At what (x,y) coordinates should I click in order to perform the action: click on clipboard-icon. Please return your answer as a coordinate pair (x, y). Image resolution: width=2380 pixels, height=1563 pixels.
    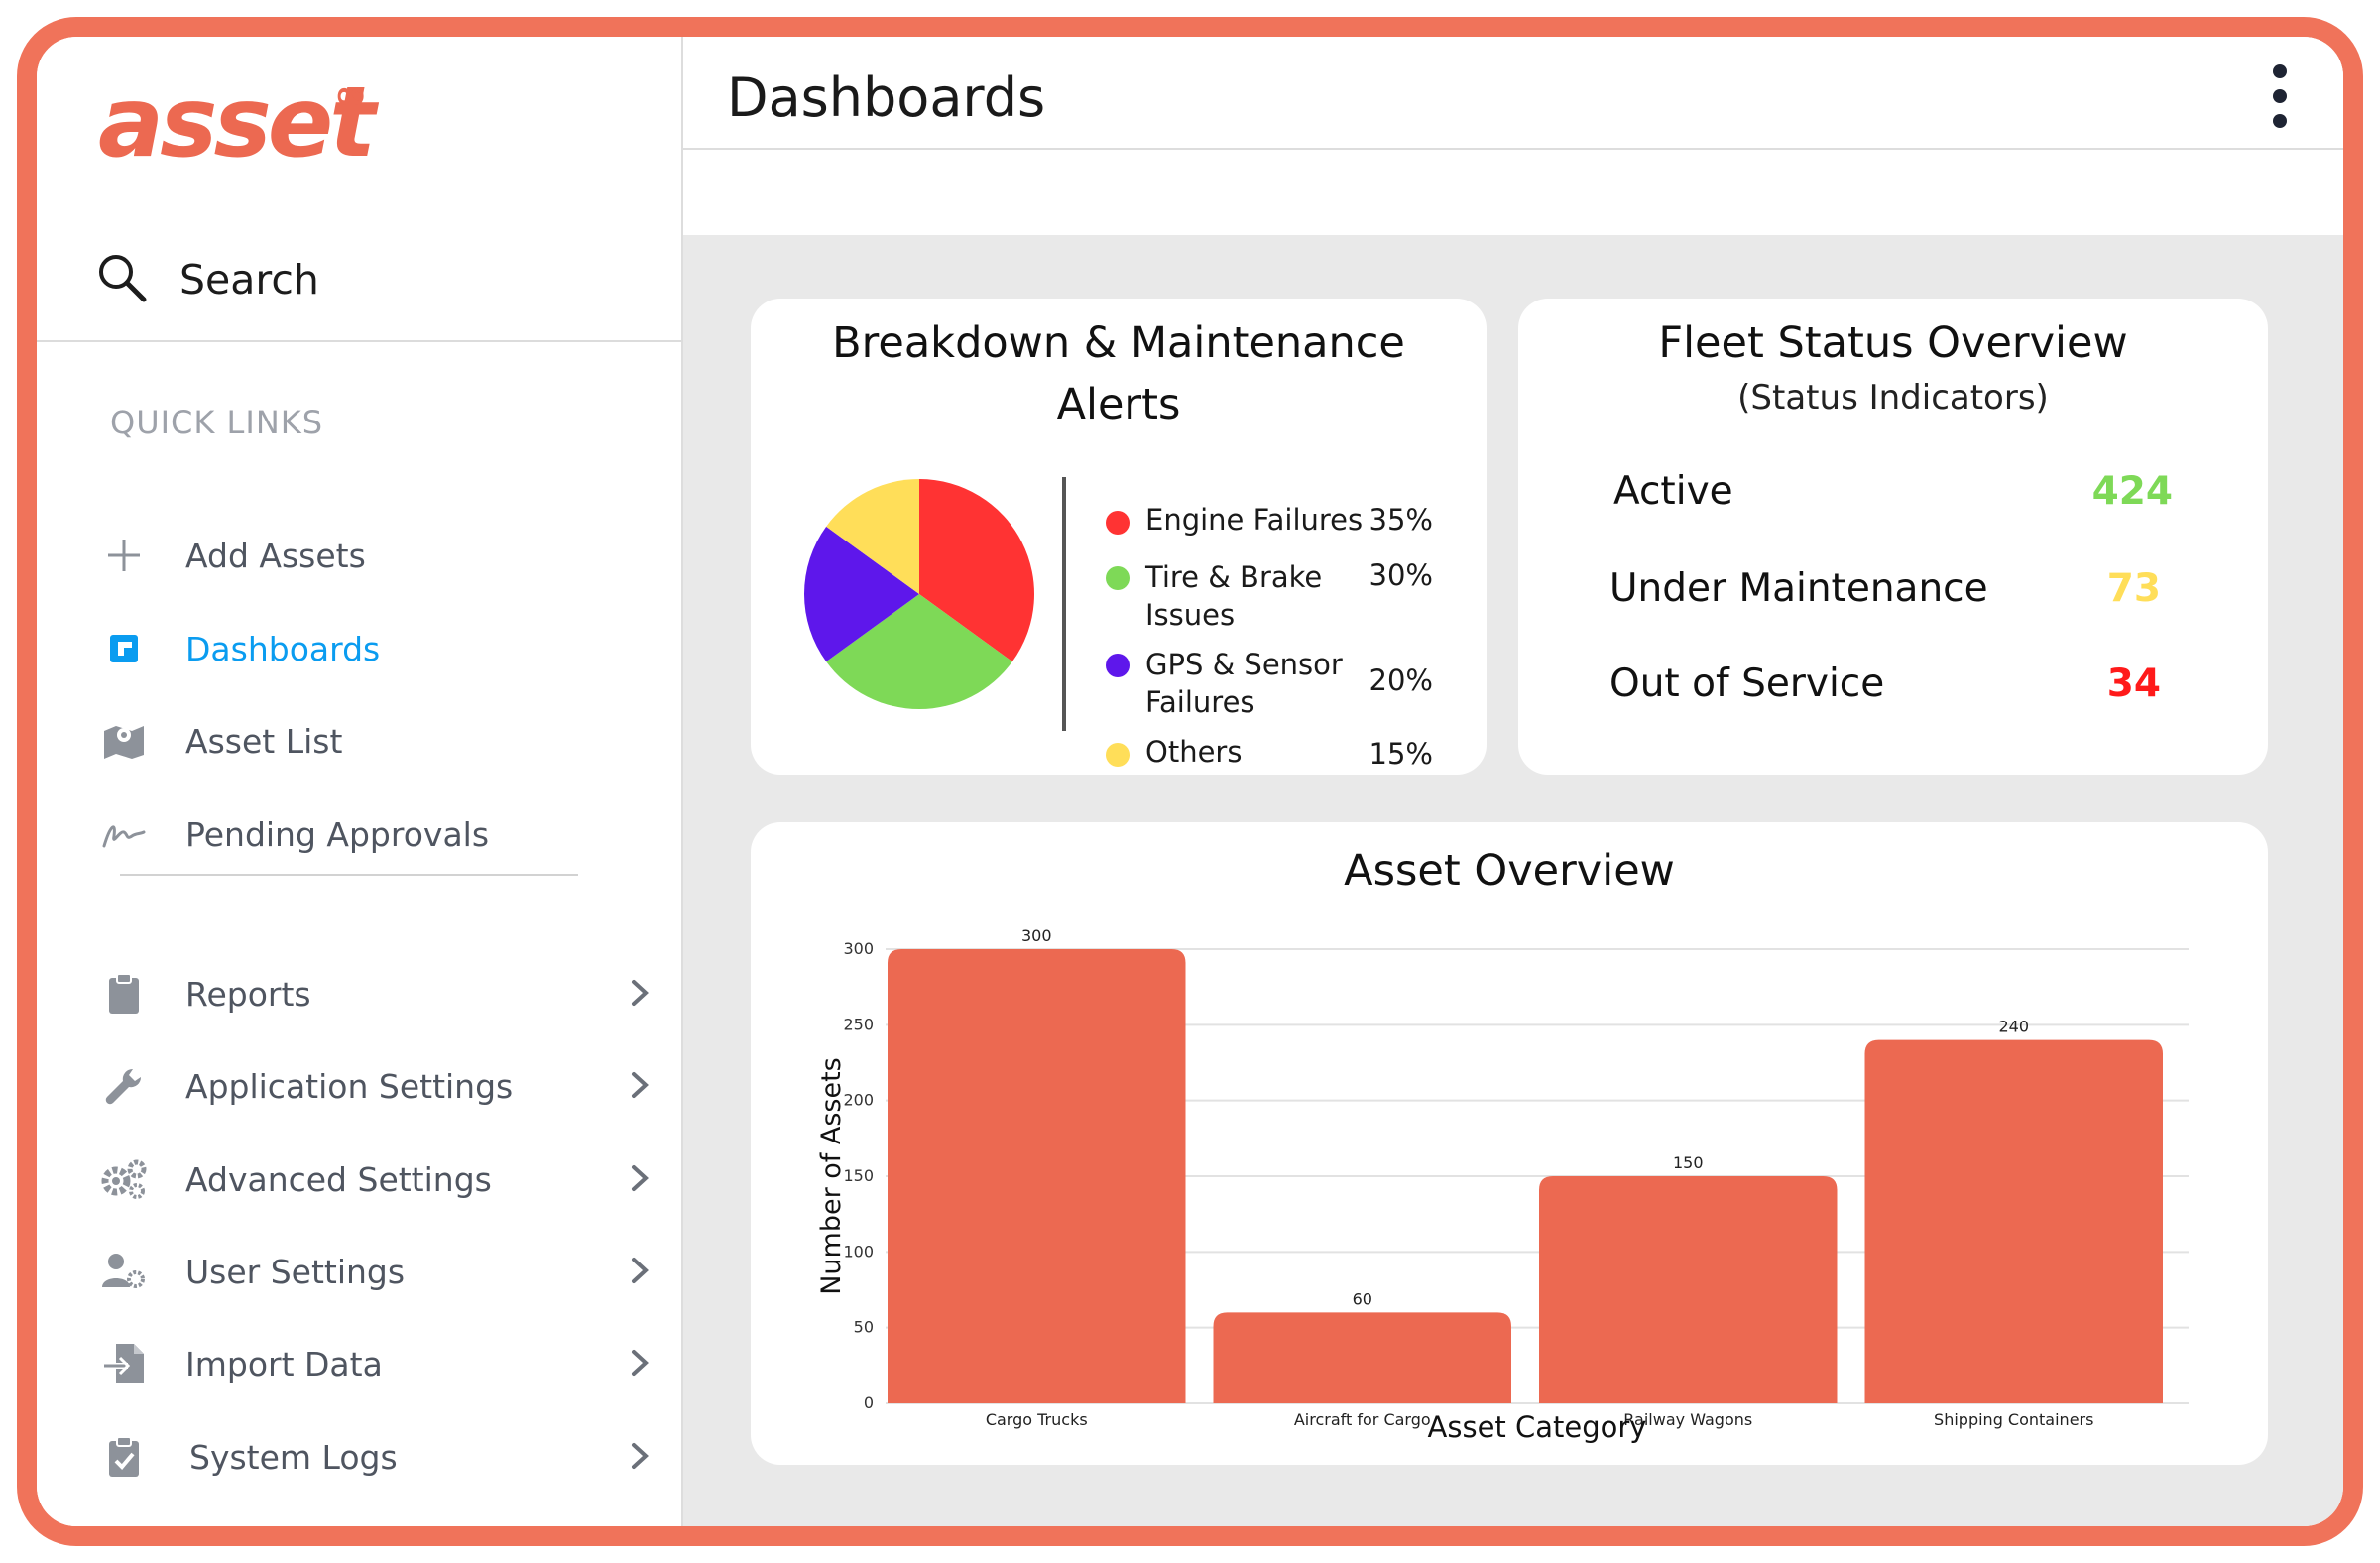
    Looking at the image, I should click on (124, 994).